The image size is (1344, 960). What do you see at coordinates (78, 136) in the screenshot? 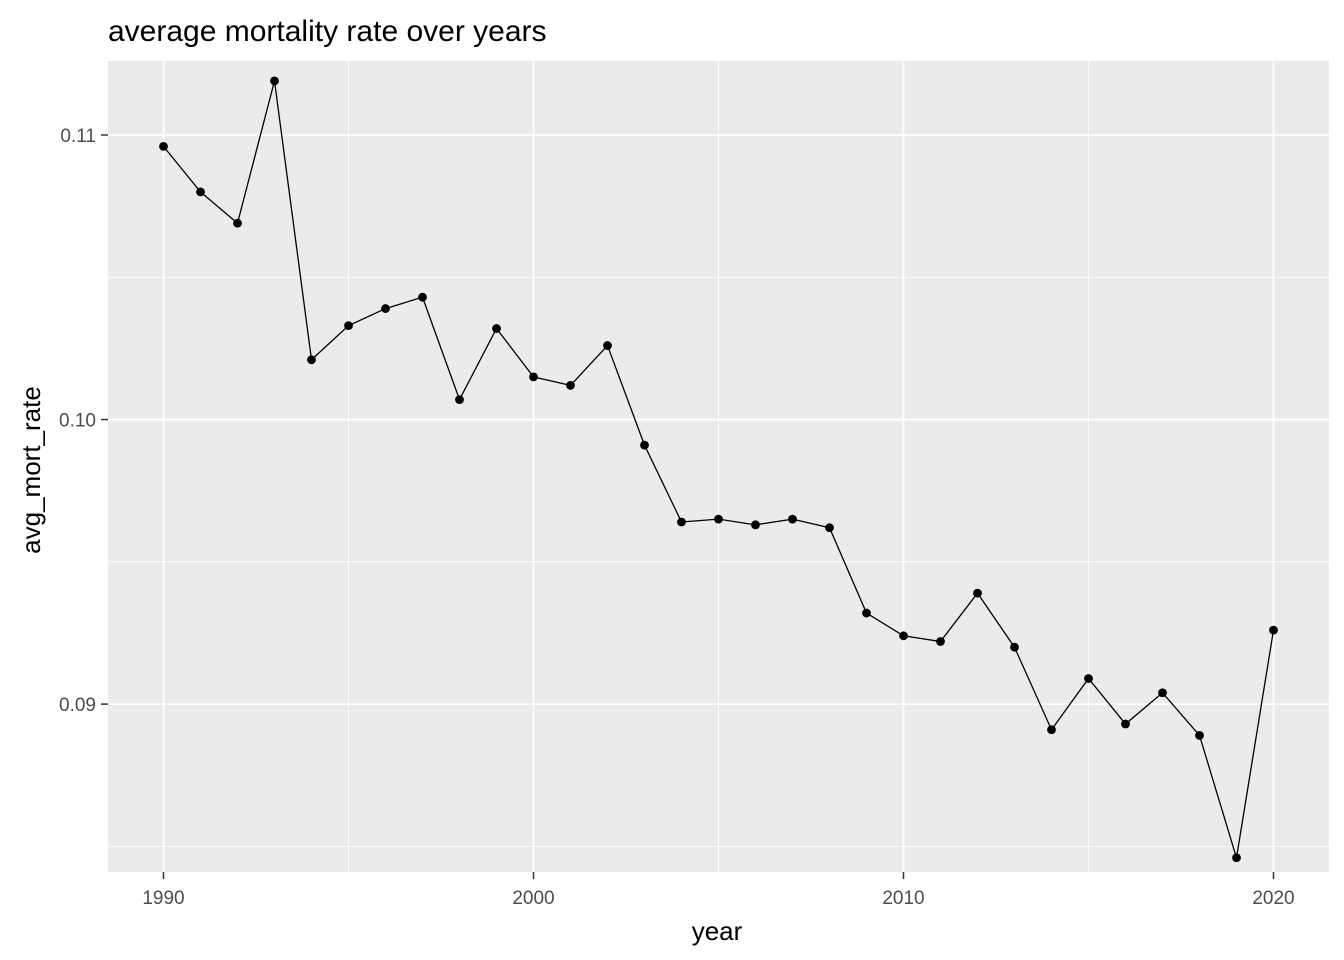
I see `y-tick-label: 0.11` at bounding box center [78, 136].